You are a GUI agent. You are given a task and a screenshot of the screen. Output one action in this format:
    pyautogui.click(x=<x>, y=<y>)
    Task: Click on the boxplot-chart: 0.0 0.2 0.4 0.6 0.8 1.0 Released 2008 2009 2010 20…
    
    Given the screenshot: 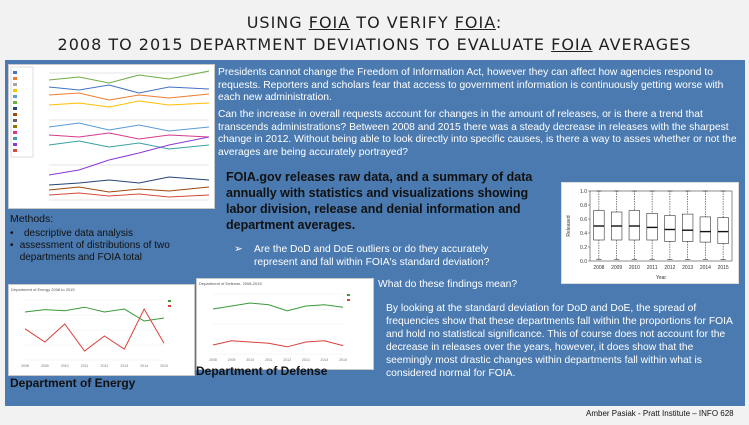 What is the action you would take?
    pyautogui.click(x=650, y=233)
    